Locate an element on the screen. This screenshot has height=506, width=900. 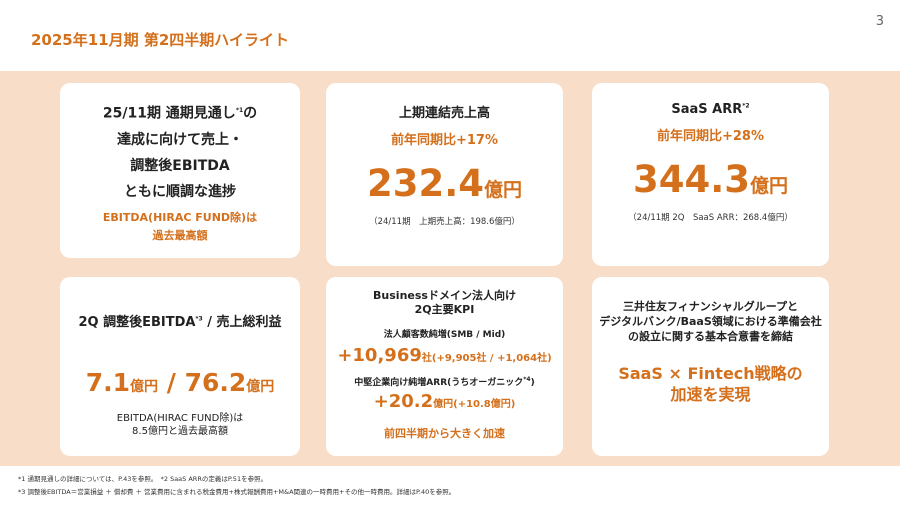
card2-yoy: 前年同期比+17% is located at coordinates (444, 140).